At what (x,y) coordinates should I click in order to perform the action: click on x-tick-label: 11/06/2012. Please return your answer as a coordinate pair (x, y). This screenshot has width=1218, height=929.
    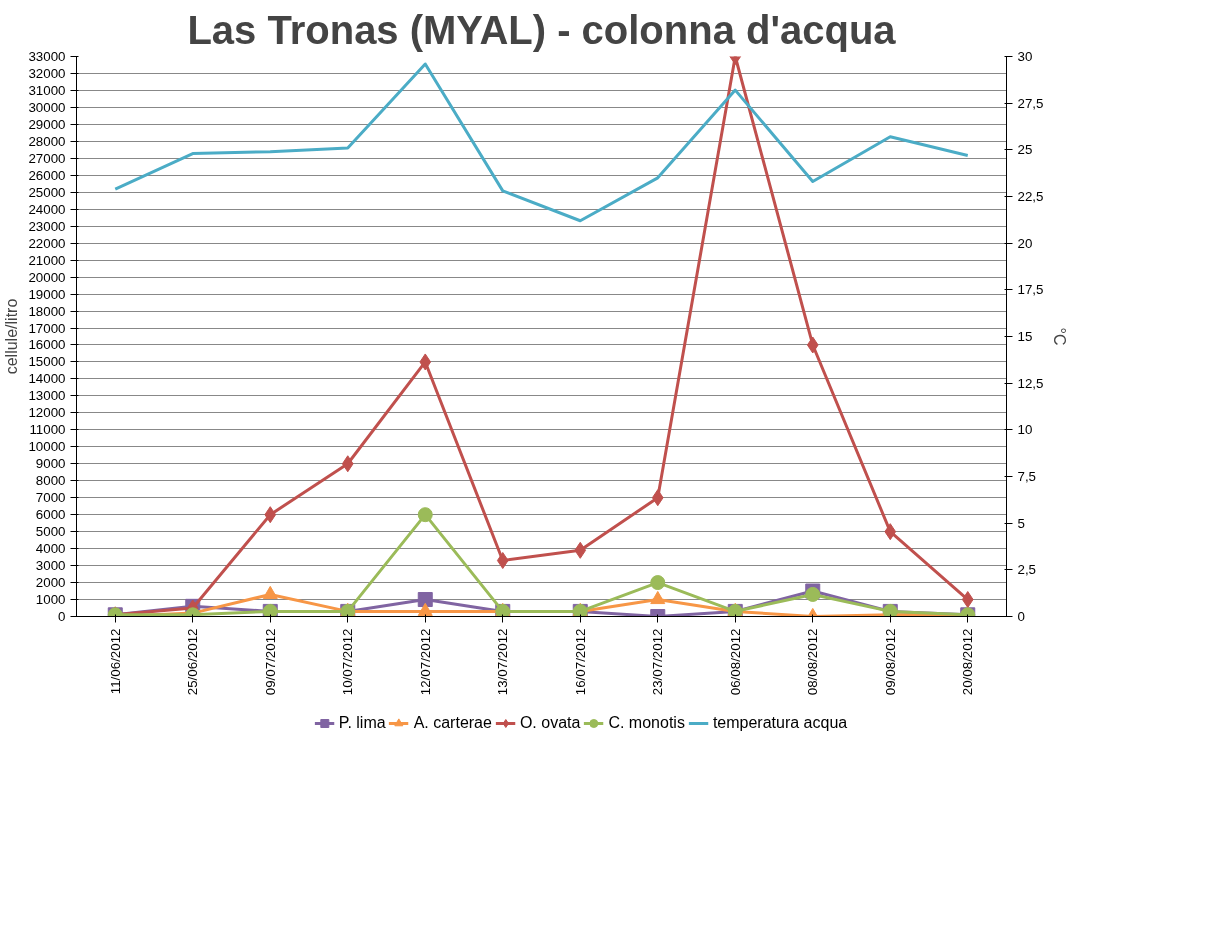
    Looking at the image, I should click on (115, 661).